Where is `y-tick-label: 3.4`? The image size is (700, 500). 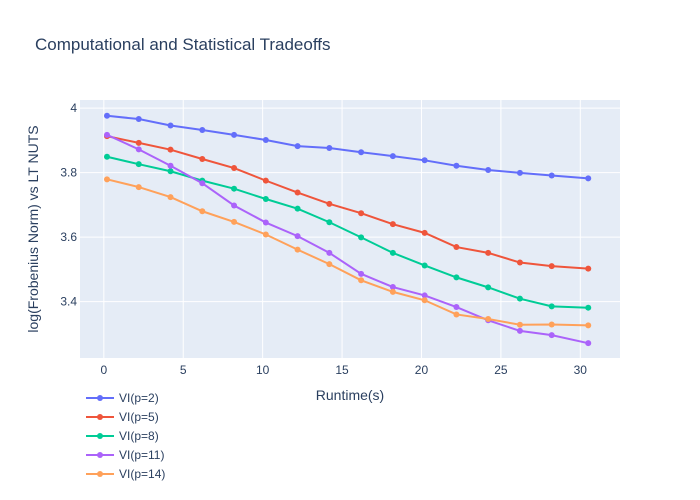 y-tick-label: 3.4 is located at coordinates (68, 302).